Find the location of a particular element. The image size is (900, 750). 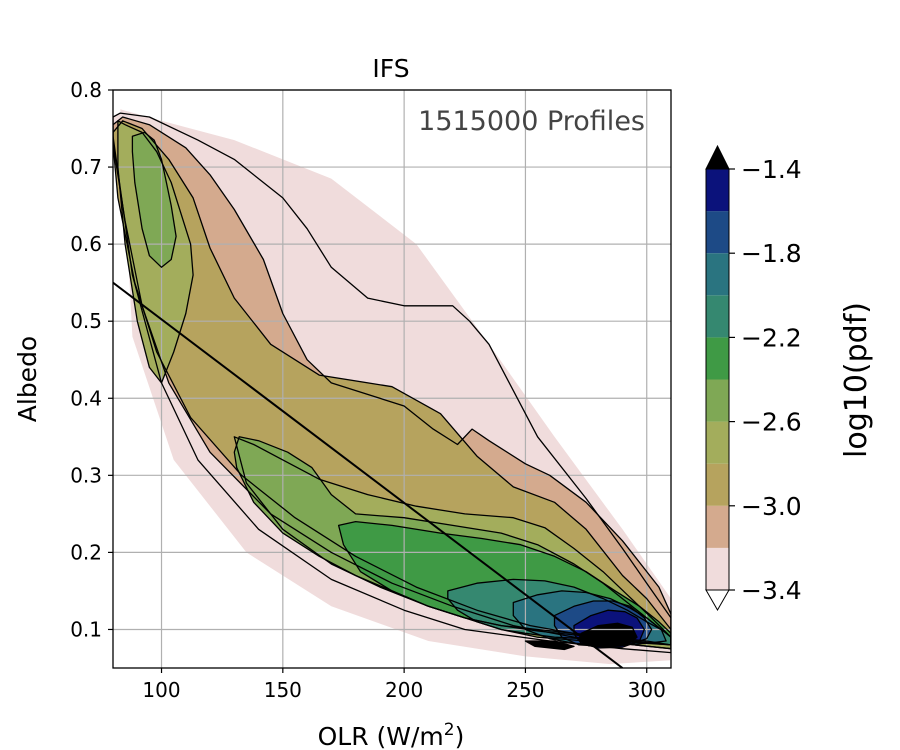

profiles-annotation: 1515000 Profiles is located at coordinates (531, 121).